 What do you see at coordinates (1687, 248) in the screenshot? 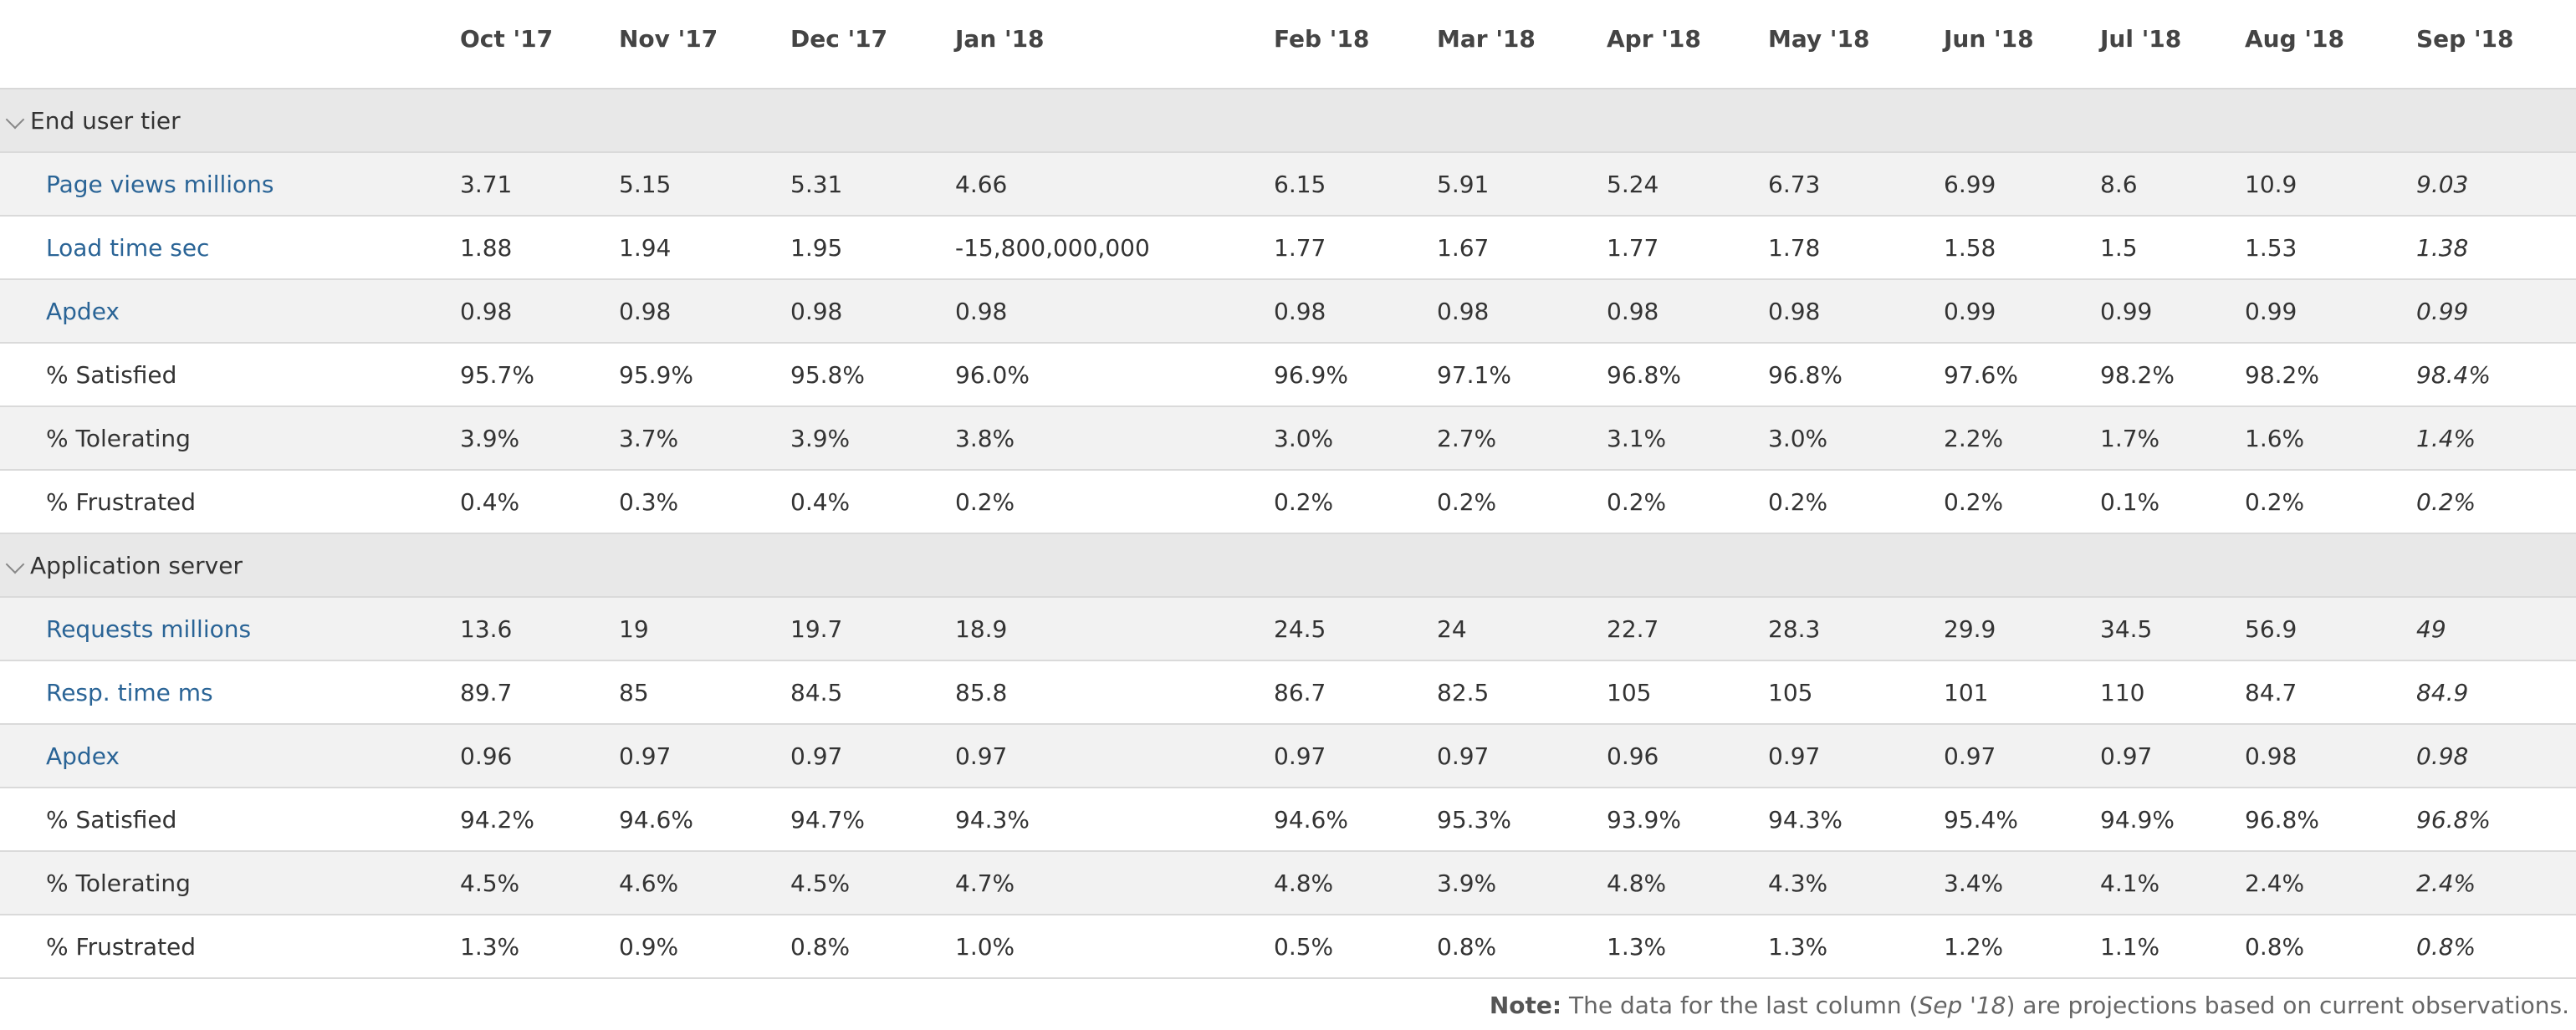
I see `value-cell: 1.77` at bounding box center [1687, 248].